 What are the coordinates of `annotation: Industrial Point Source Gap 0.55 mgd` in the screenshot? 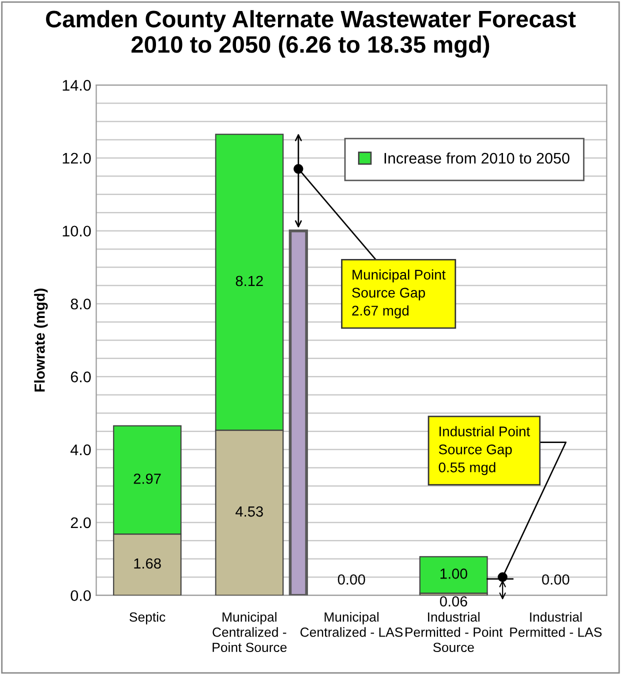 It's located at (484, 451).